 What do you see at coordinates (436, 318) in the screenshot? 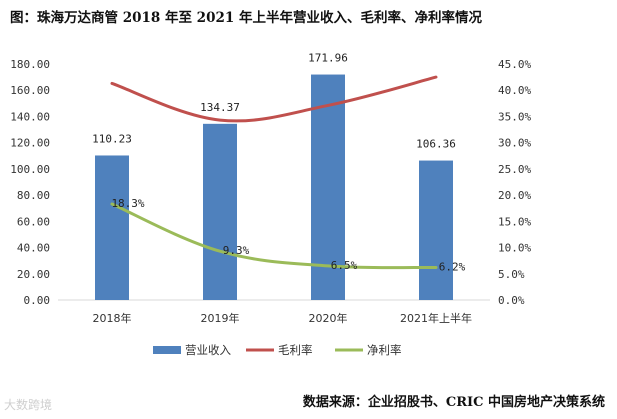
I see `x-axis-category-label: 2021年上半年` at bounding box center [436, 318].